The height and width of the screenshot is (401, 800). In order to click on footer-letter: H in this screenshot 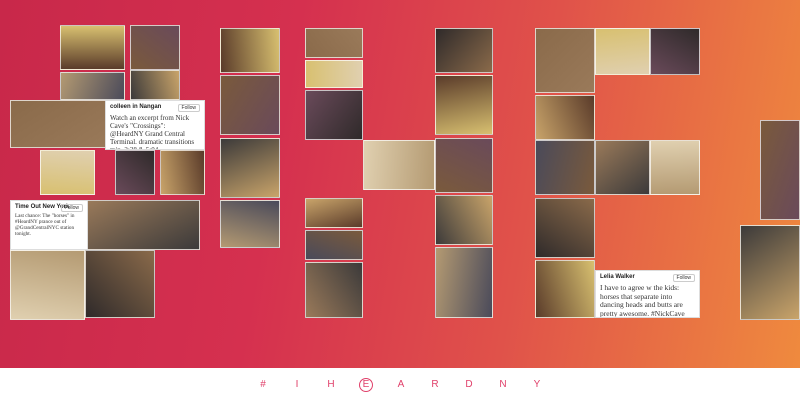, I will do `click(331, 384)`.